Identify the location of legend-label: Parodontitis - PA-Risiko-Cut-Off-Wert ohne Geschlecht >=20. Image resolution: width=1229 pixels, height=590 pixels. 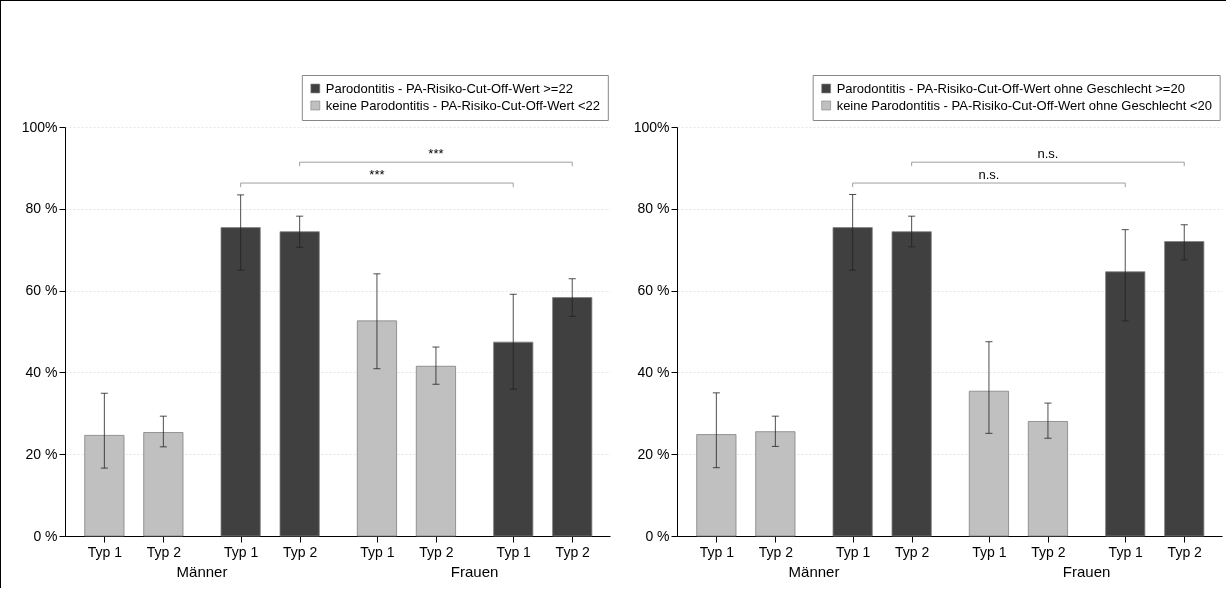
(1010, 88).